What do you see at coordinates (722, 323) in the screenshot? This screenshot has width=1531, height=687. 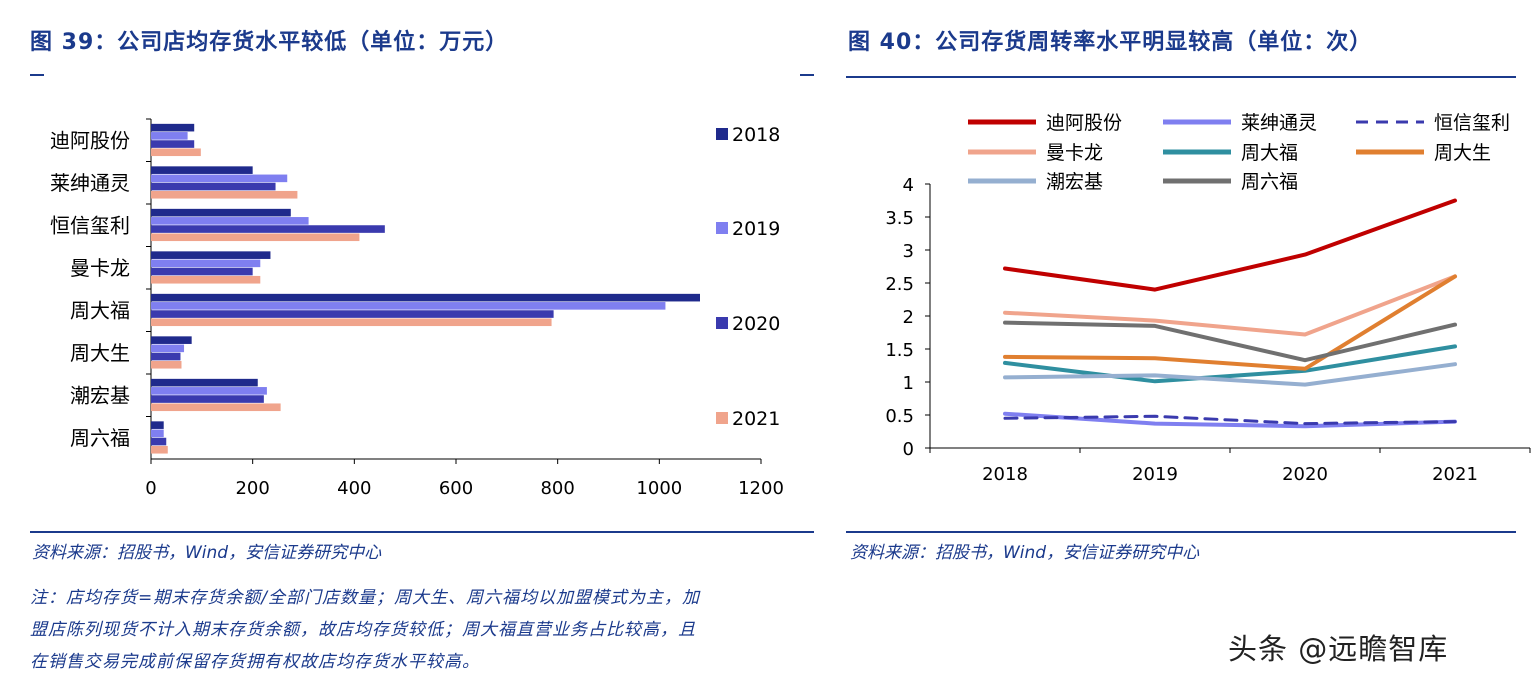 I see `legend-swatch-2020` at bounding box center [722, 323].